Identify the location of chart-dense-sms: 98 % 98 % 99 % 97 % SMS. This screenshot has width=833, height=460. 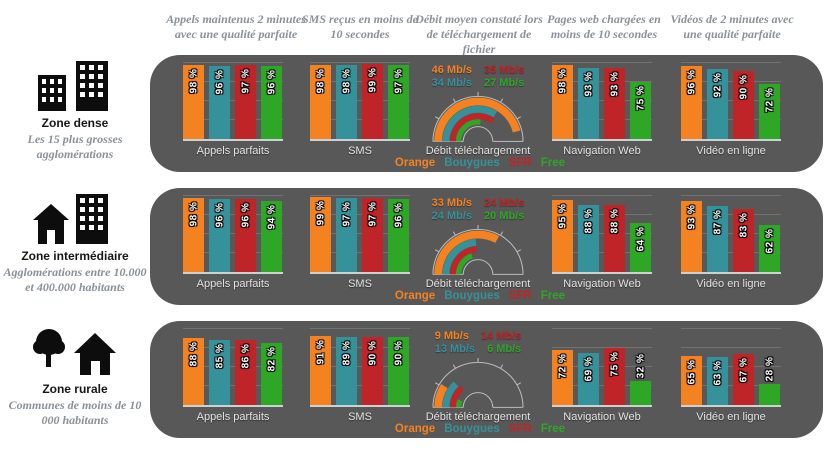
(360, 115).